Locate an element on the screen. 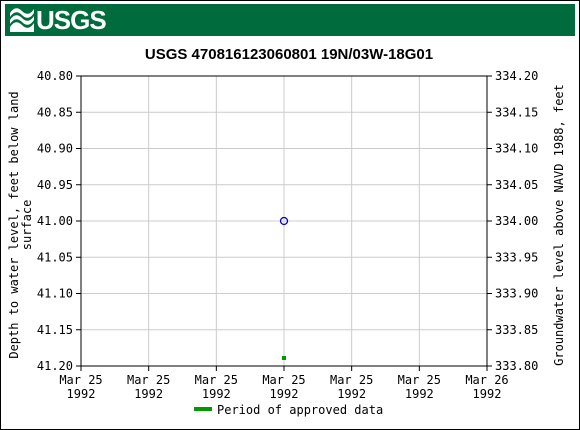 The height and width of the screenshot is (430, 580). y-right-tick-label: 334.20 is located at coordinates (516, 76).